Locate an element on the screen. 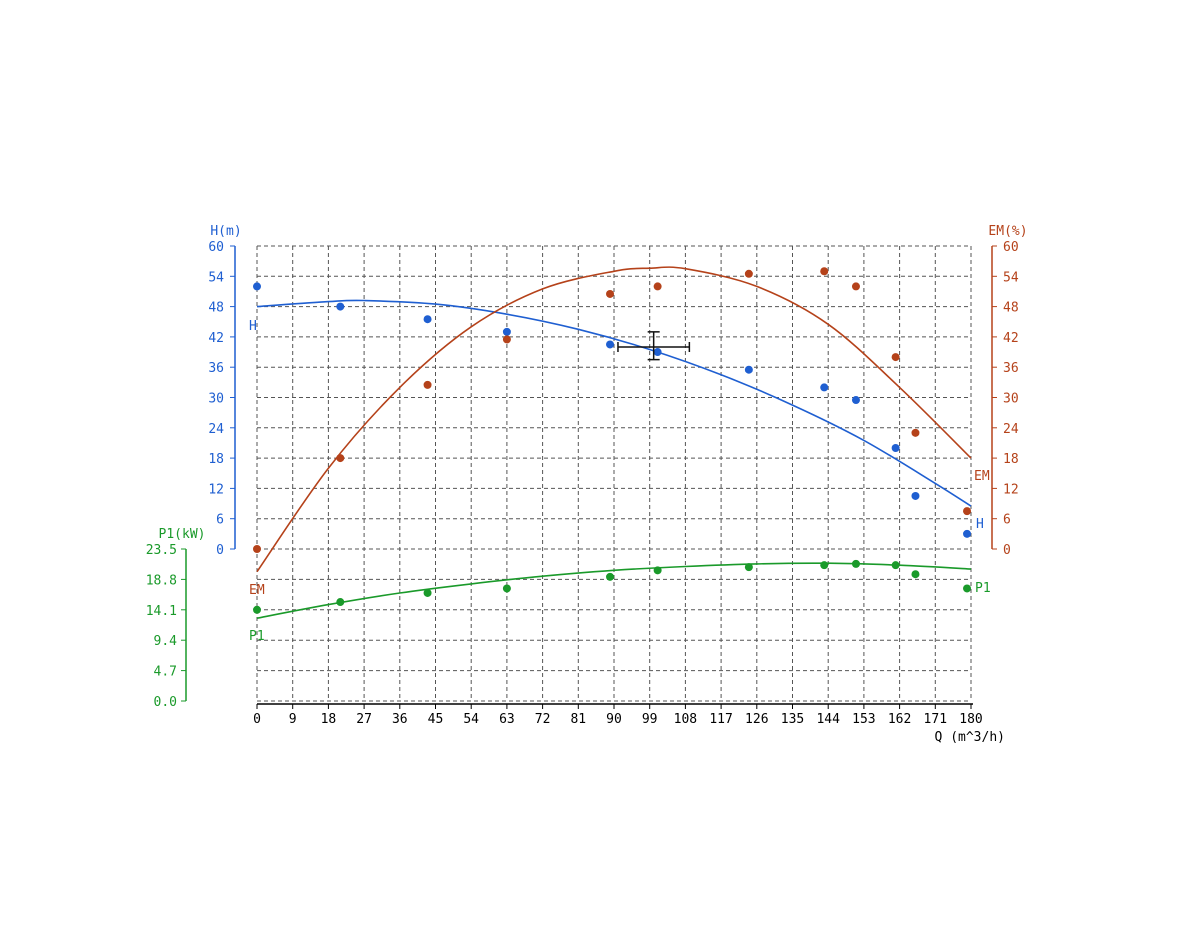  x-tick-label: 9 is located at coordinates (293, 719).